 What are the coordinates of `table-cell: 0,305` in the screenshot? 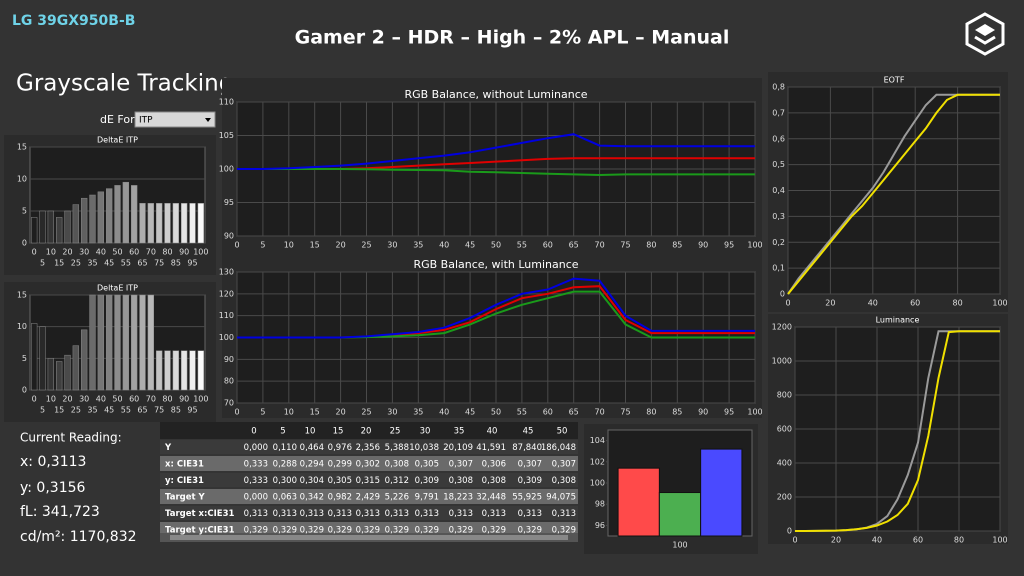 It's located at (340, 481).